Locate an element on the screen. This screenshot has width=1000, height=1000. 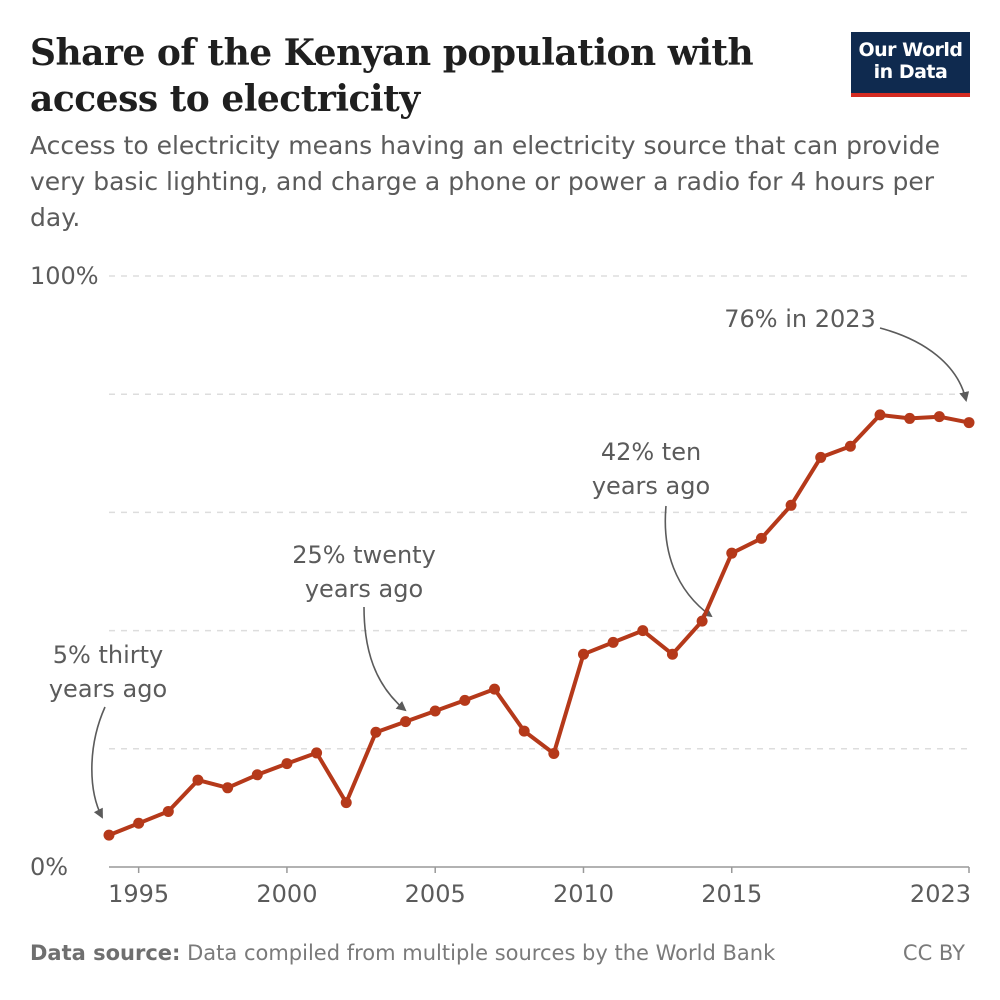
annotation-text: 25% twenty is located at coordinates (364, 555).